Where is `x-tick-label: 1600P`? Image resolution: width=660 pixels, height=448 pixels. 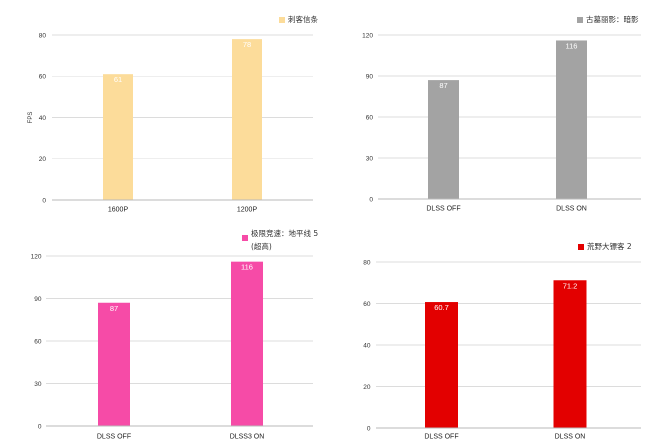 x-tick-label: 1600P is located at coordinates (118, 210).